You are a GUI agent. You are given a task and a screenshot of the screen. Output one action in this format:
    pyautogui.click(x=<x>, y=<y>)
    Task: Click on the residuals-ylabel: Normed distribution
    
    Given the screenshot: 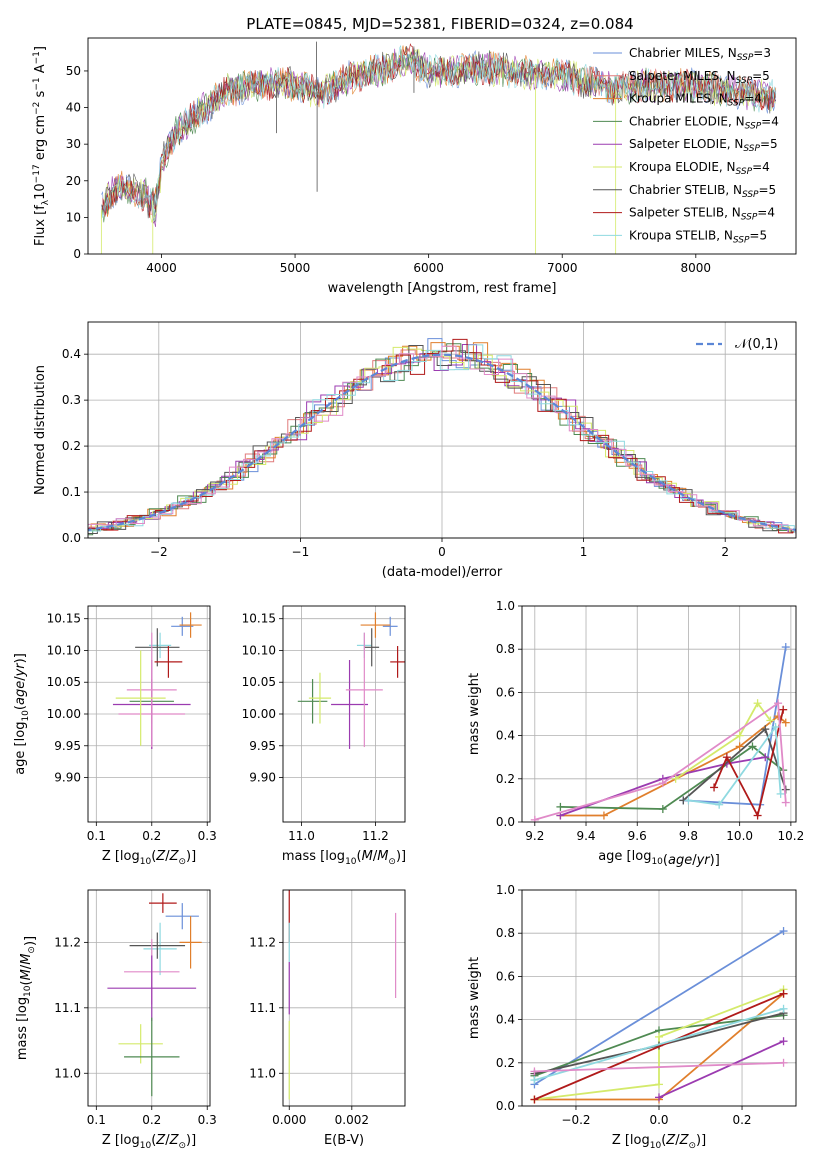 What is the action you would take?
    pyautogui.click(x=40, y=430)
    